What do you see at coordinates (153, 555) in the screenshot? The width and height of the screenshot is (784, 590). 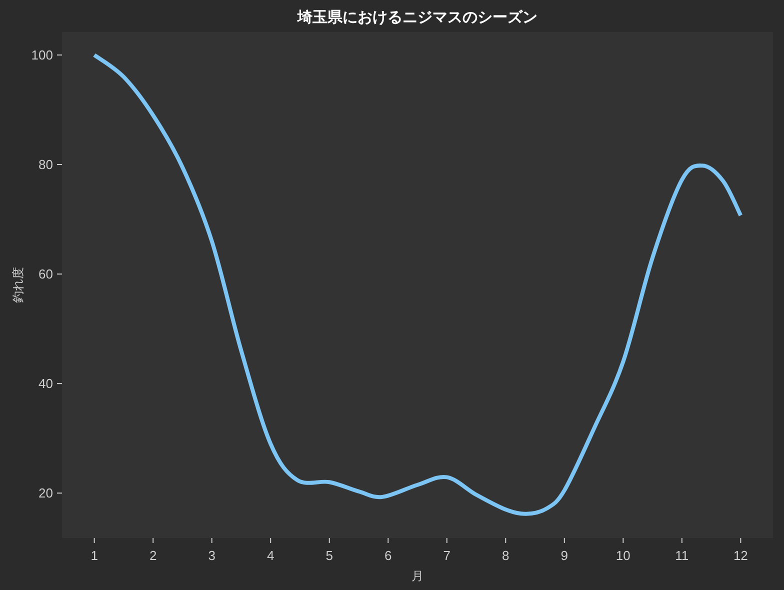 I see `x-tick-label: 2` at bounding box center [153, 555].